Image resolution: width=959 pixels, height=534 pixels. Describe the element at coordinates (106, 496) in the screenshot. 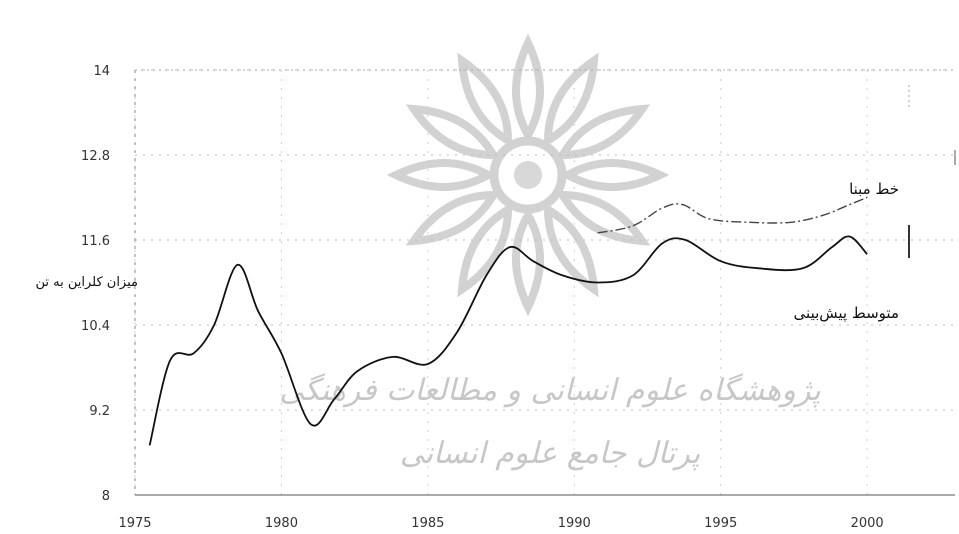

I see `y-tick-label: 8` at that location.